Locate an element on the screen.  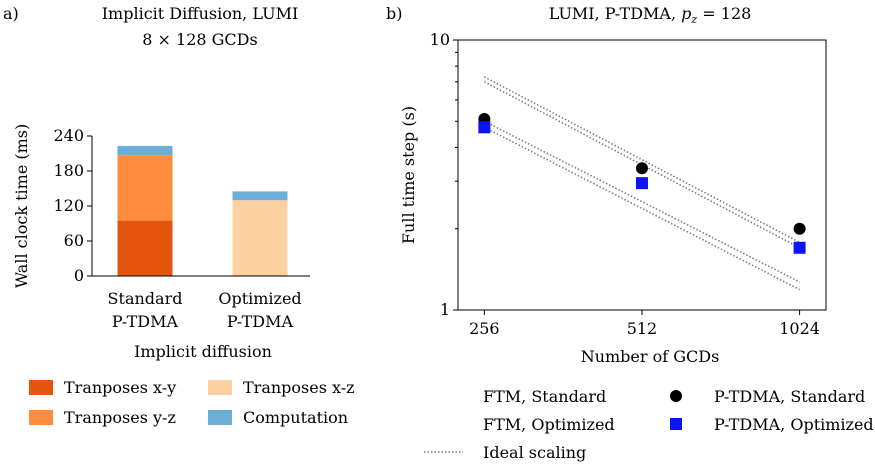
y-tick-label-1: 1 is located at coordinates (445, 309).